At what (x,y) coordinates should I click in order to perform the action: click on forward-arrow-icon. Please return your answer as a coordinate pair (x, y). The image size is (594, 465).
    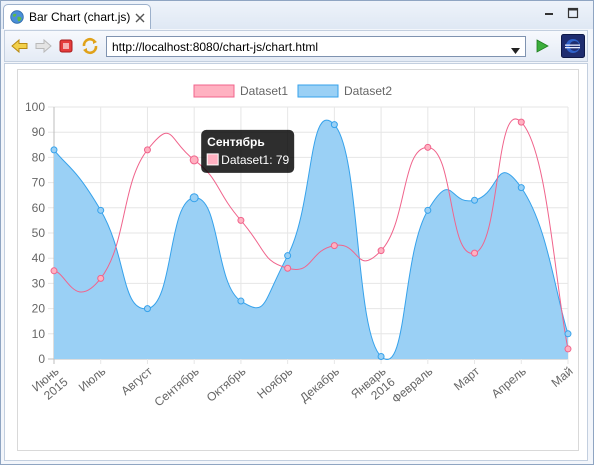
    Looking at the image, I should click on (43, 47).